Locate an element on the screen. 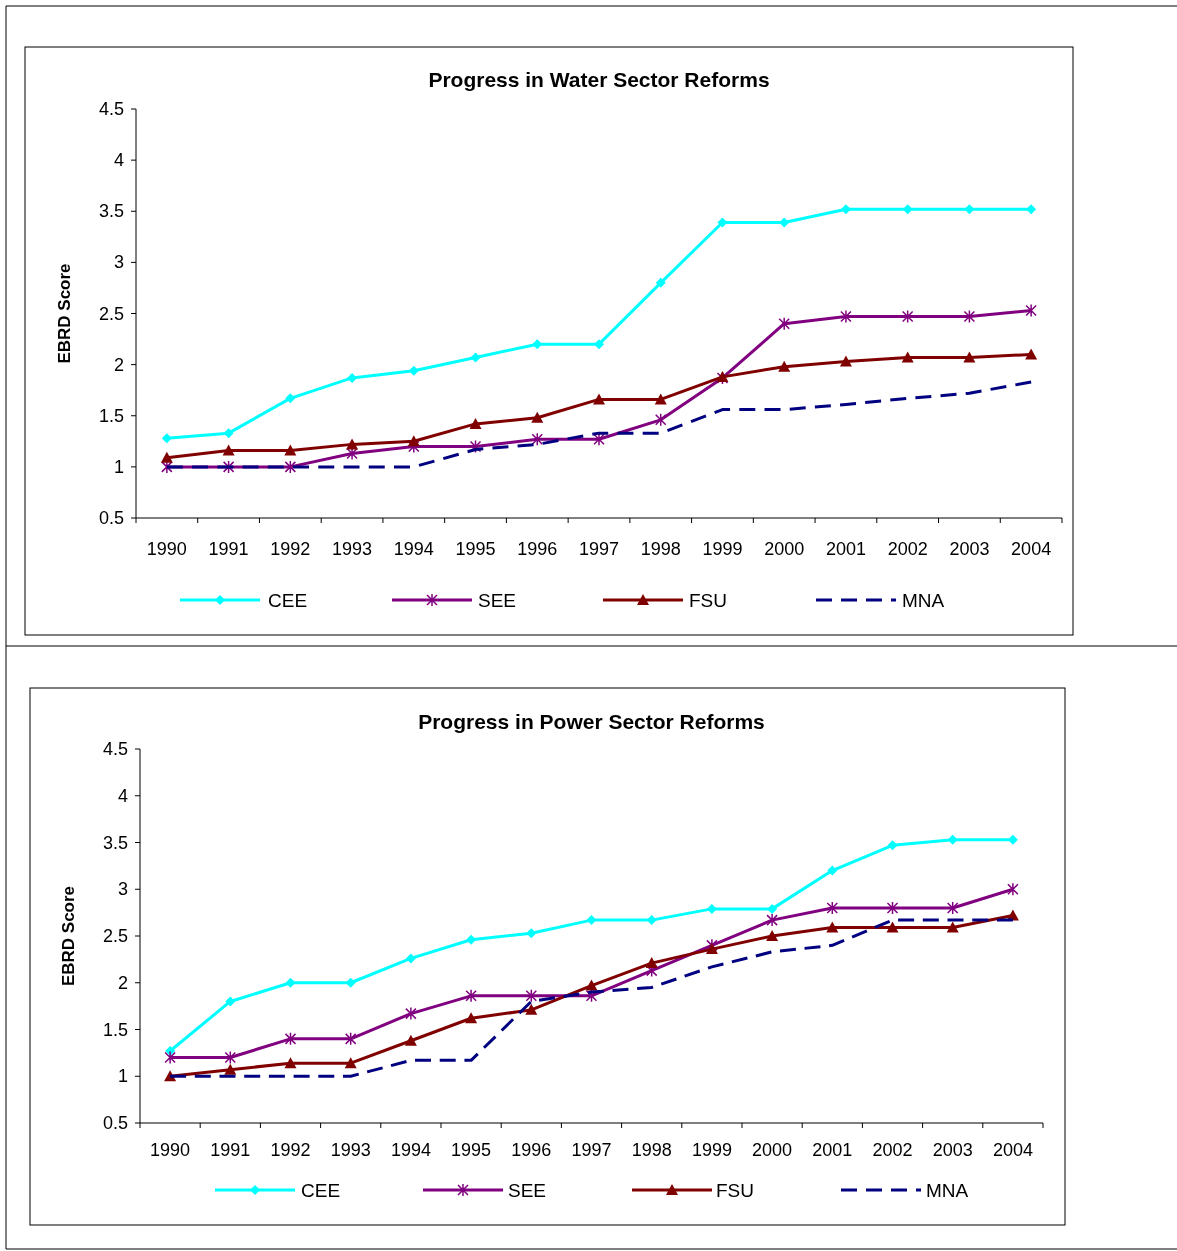 Image resolution: width=1177 pixels, height=1251 pixels. chart-title: Progress in Water Sector Reforms is located at coordinates (599, 79).